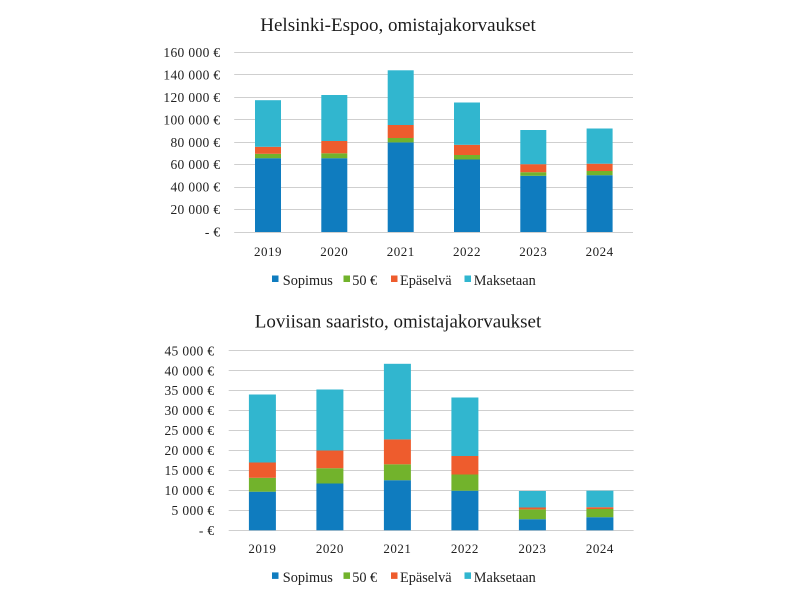 This screenshot has height=600, width=800. What do you see at coordinates (193, 510) in the screenshot?
I see `svg-text: 5 000 €` at bounding box center [193, 510].